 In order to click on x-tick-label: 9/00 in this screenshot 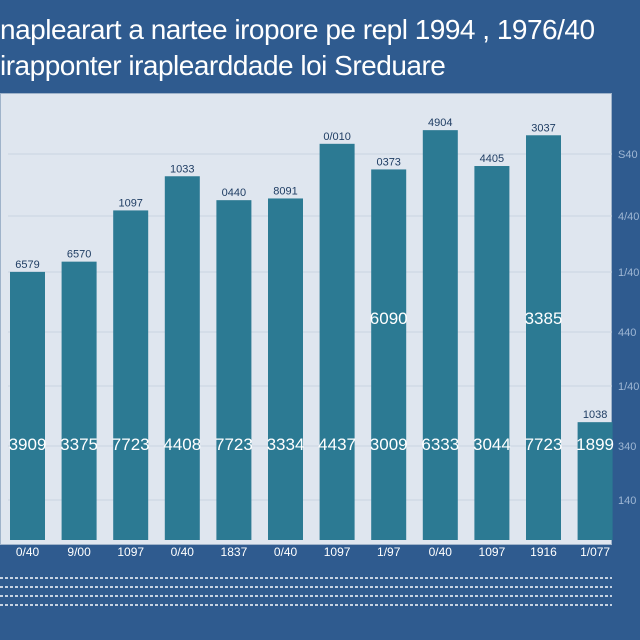, I will do `click(79, 552)`.